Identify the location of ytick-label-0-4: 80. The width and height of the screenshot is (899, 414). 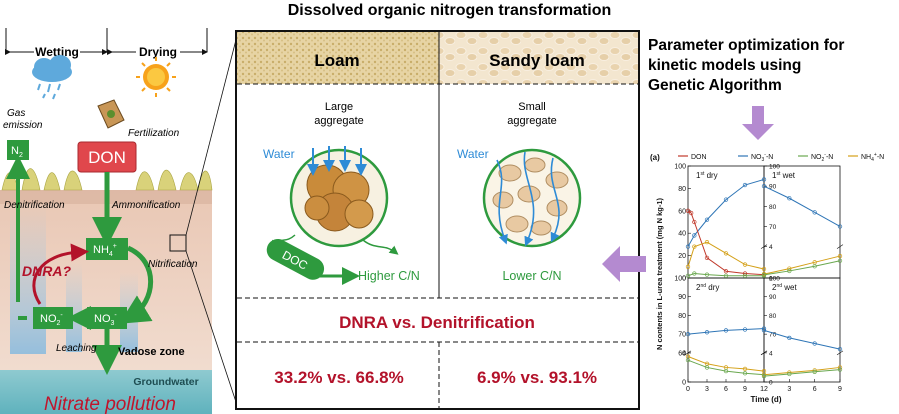
(682, 189).